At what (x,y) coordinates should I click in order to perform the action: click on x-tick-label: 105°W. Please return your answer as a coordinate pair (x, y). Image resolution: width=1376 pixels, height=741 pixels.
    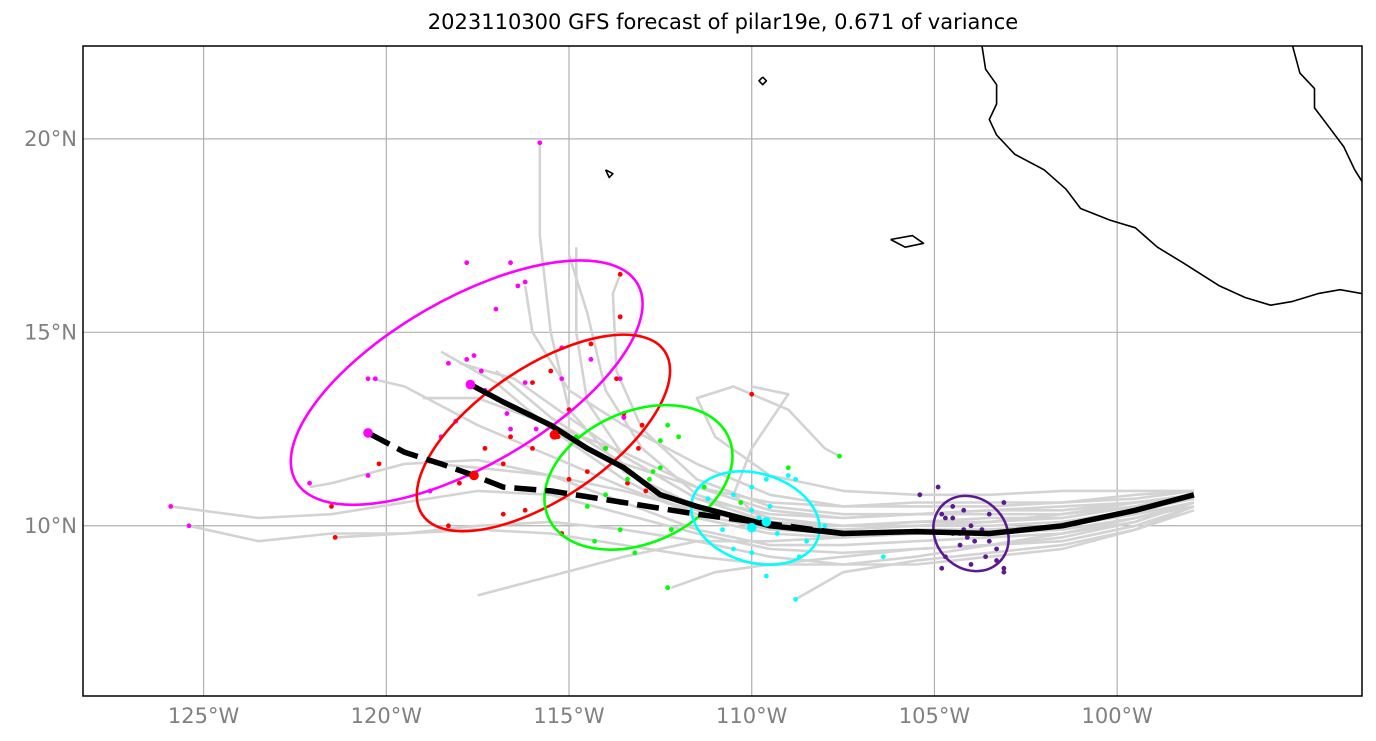
    Looking at the image, I should click on (935, 716).